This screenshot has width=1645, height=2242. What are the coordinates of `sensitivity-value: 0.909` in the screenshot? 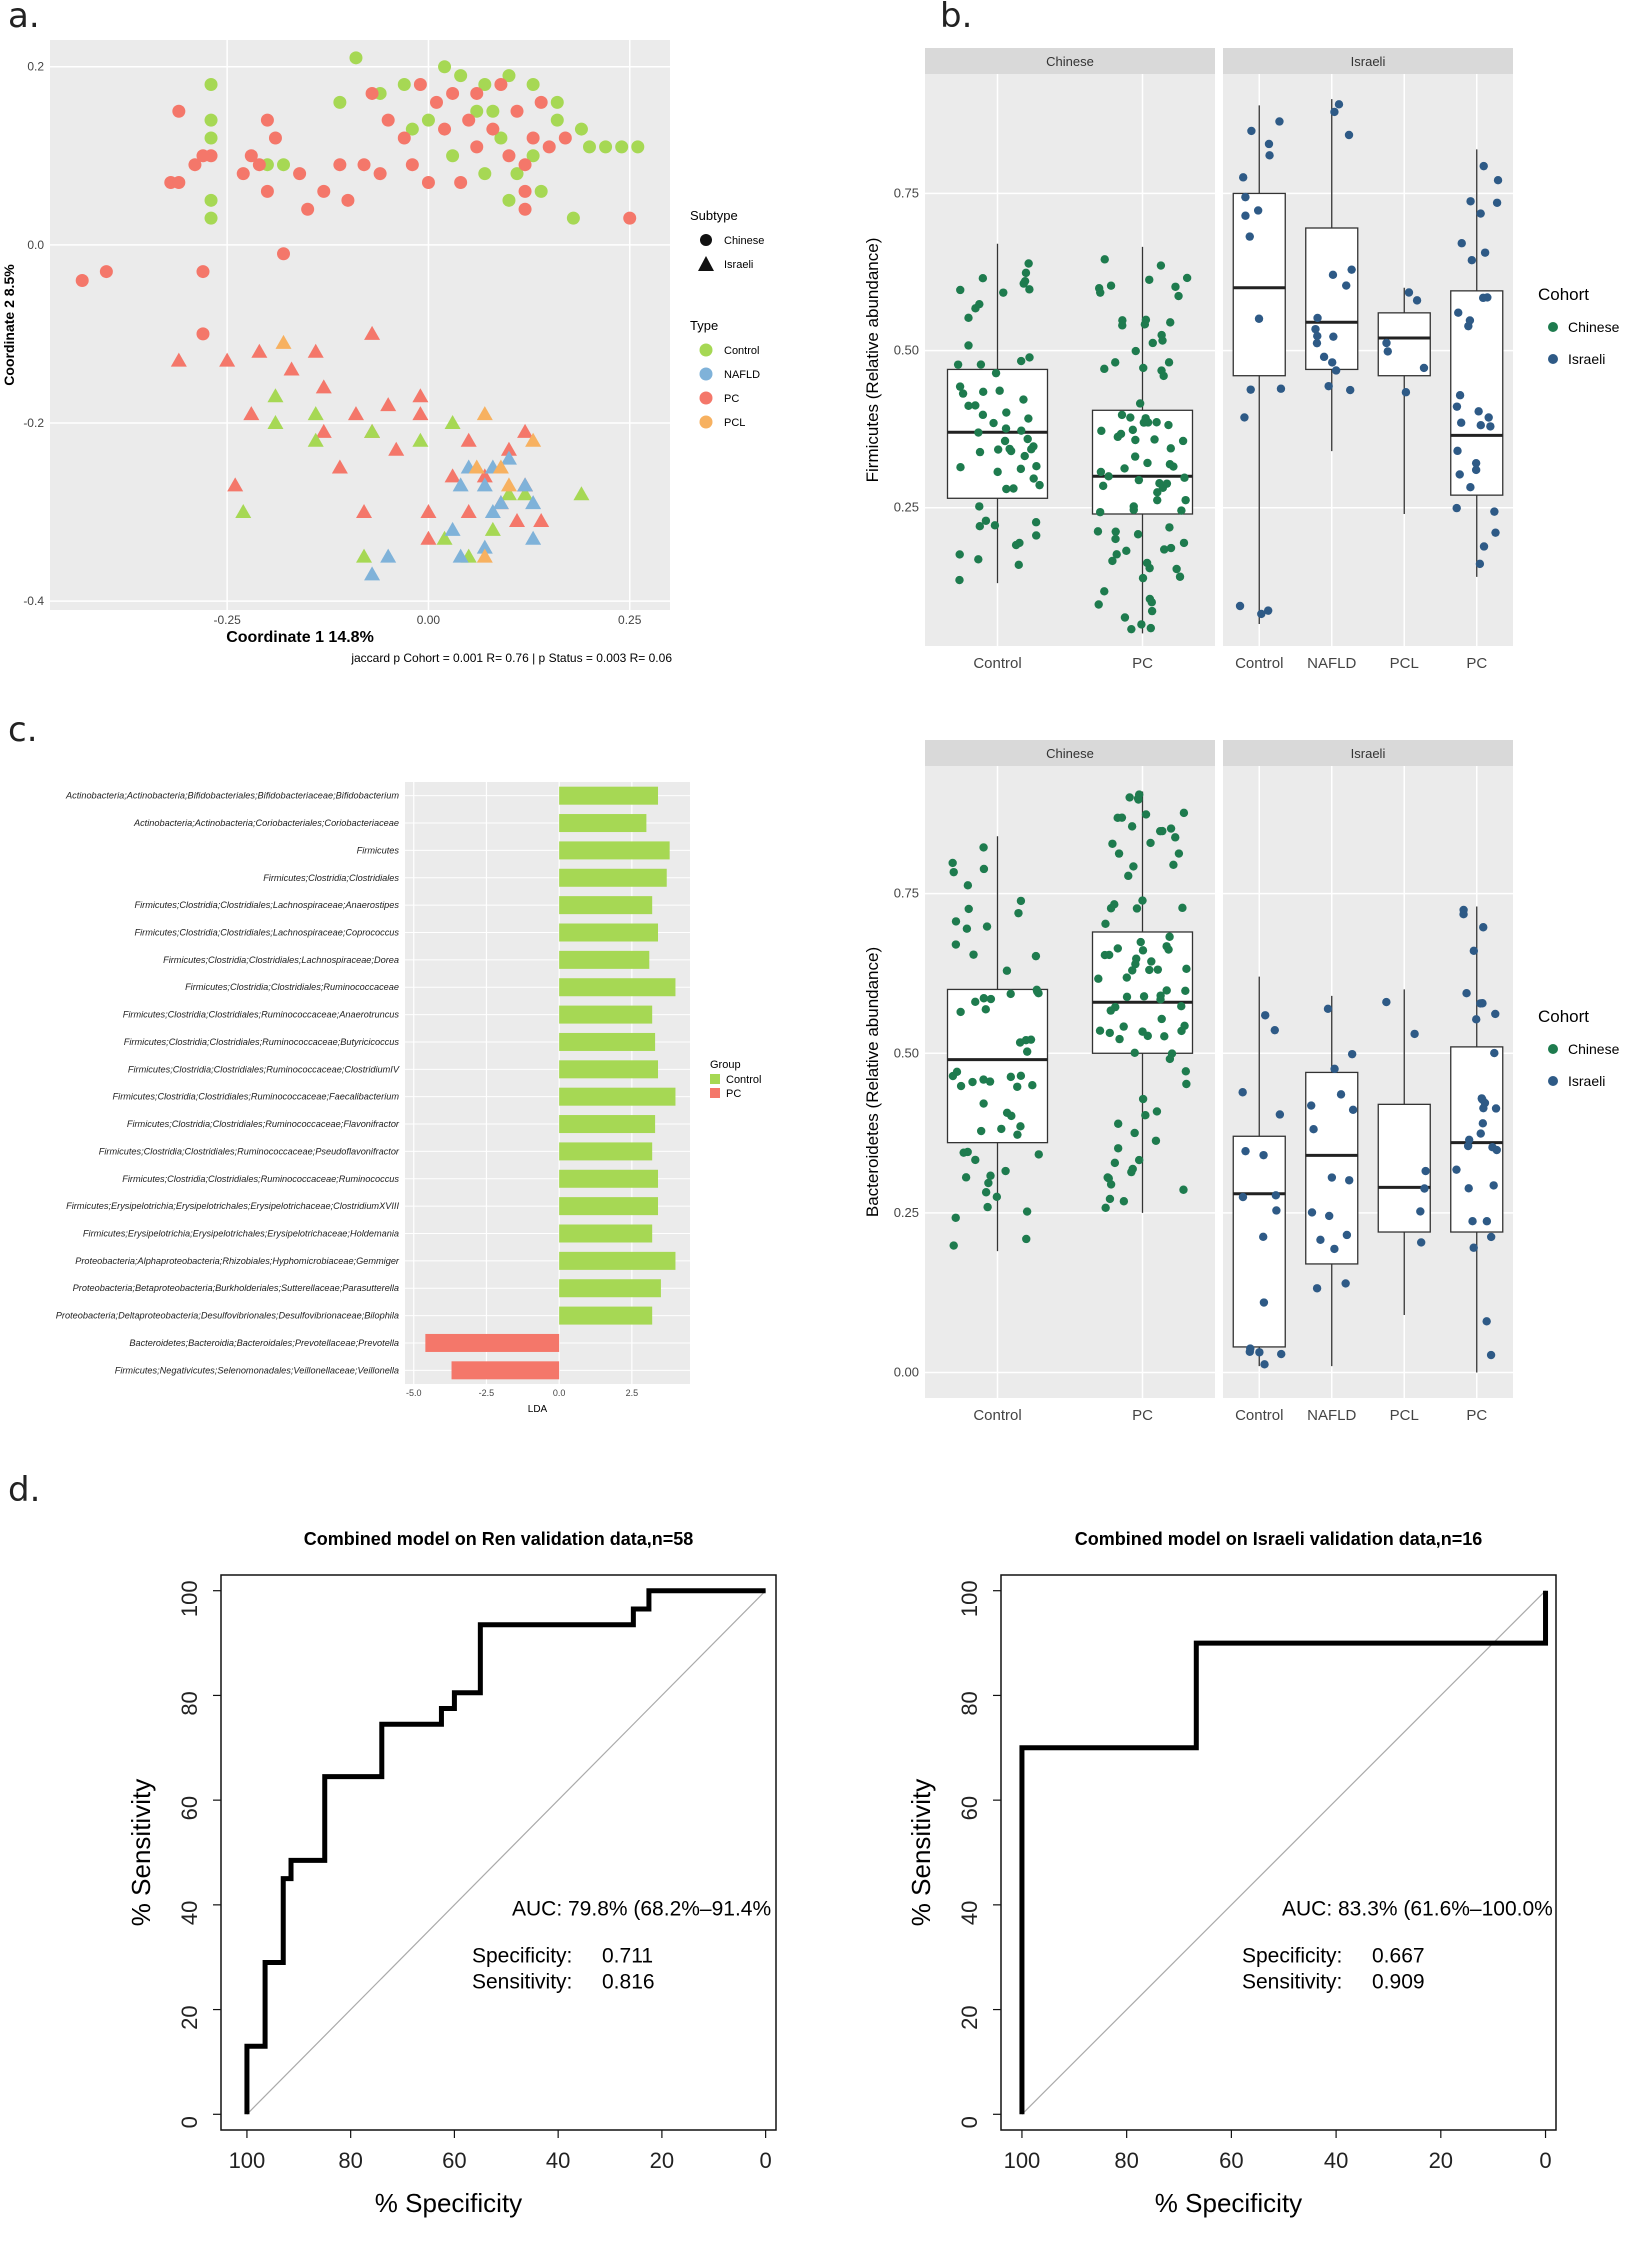 It's located at (1398, 1982).